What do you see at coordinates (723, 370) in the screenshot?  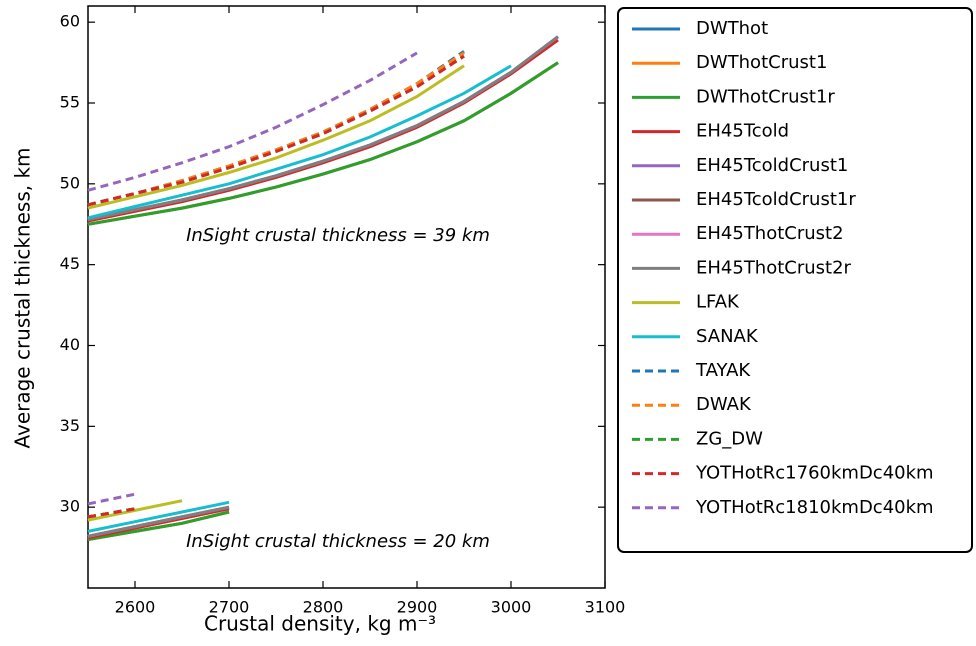 I see `legend-label: TAYAK` at bounding box center [723, 370].